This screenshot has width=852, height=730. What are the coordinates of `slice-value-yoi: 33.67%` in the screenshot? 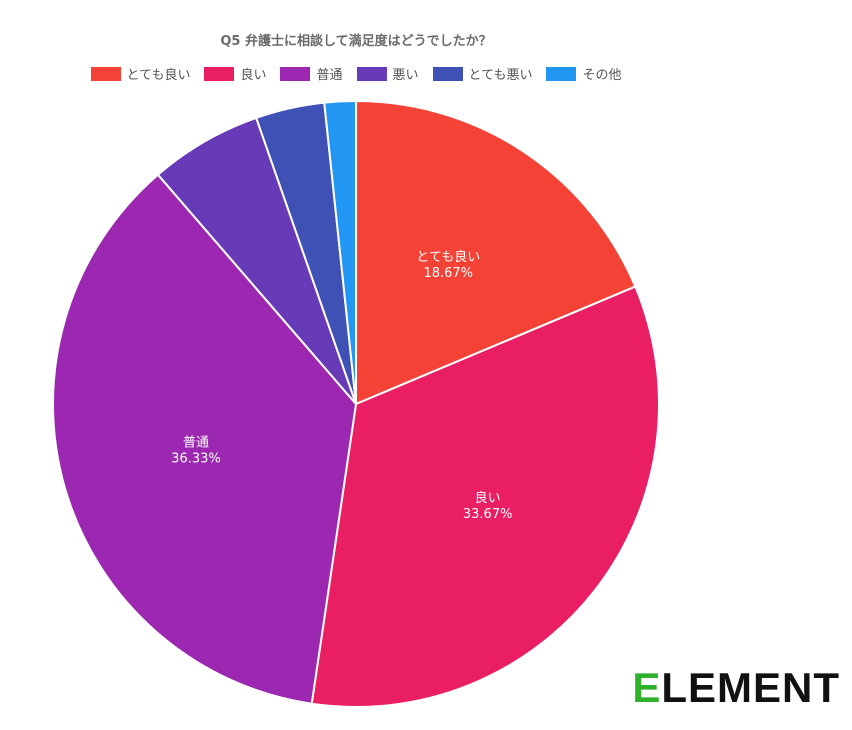 It's located at (488, 514).